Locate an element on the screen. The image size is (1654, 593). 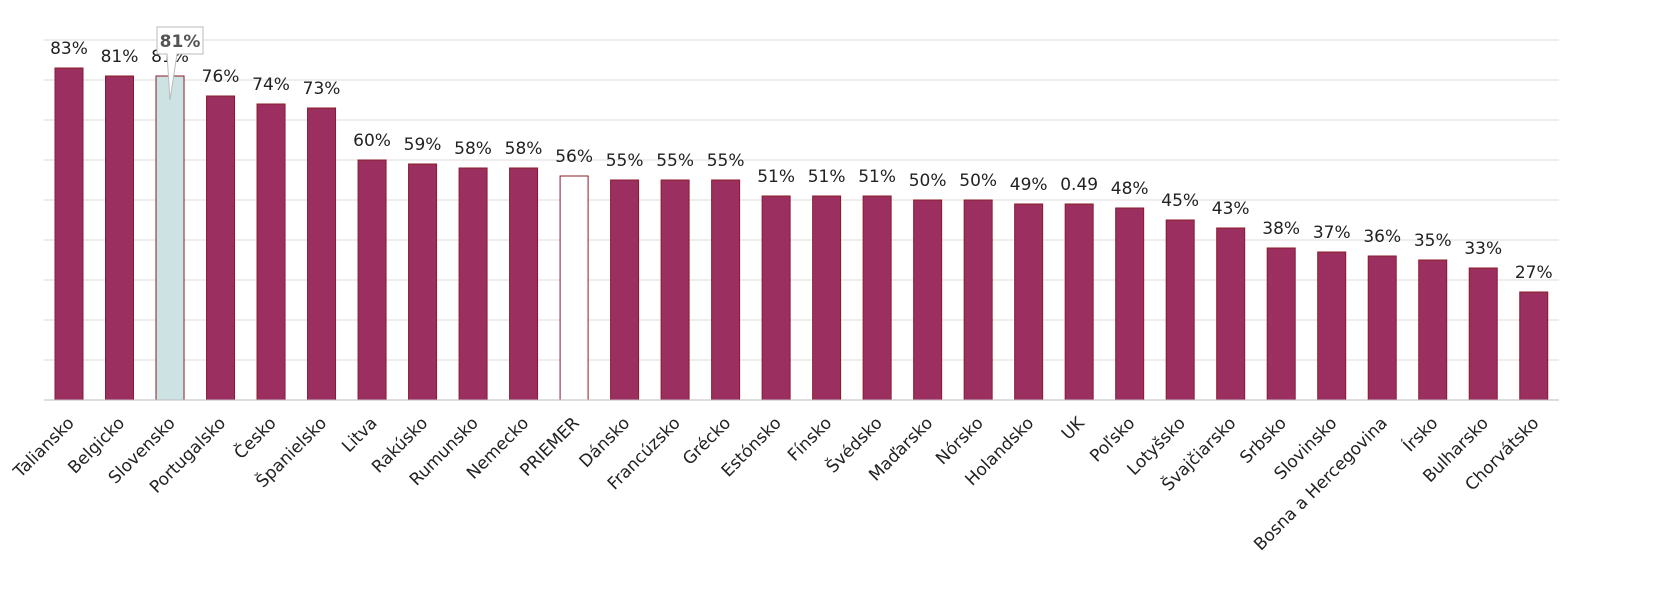
value-label: 38% is located at coordinates (1281, 229).